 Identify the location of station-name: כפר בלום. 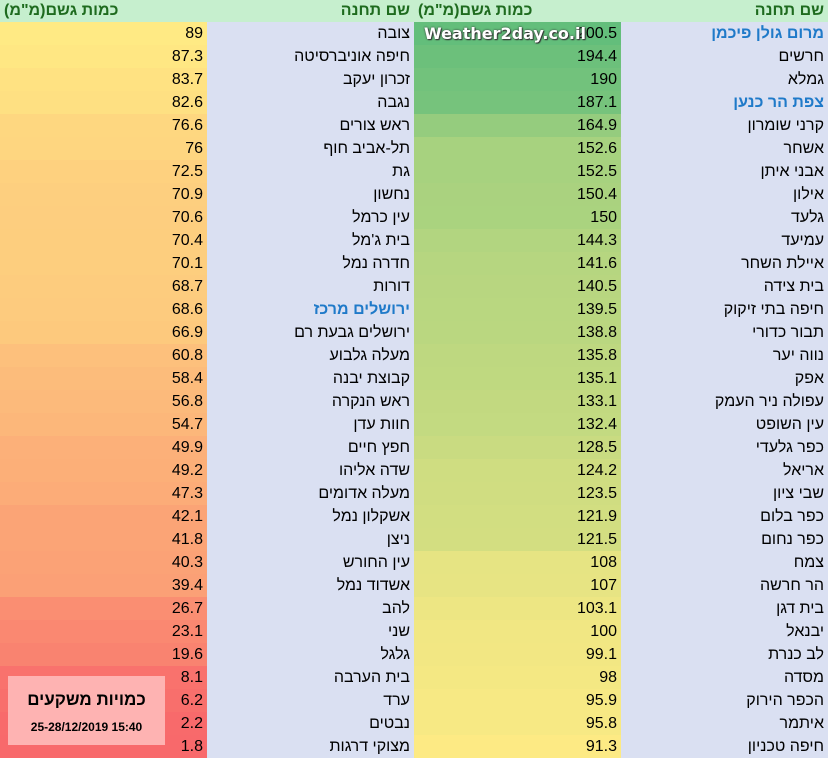
(724, 516).